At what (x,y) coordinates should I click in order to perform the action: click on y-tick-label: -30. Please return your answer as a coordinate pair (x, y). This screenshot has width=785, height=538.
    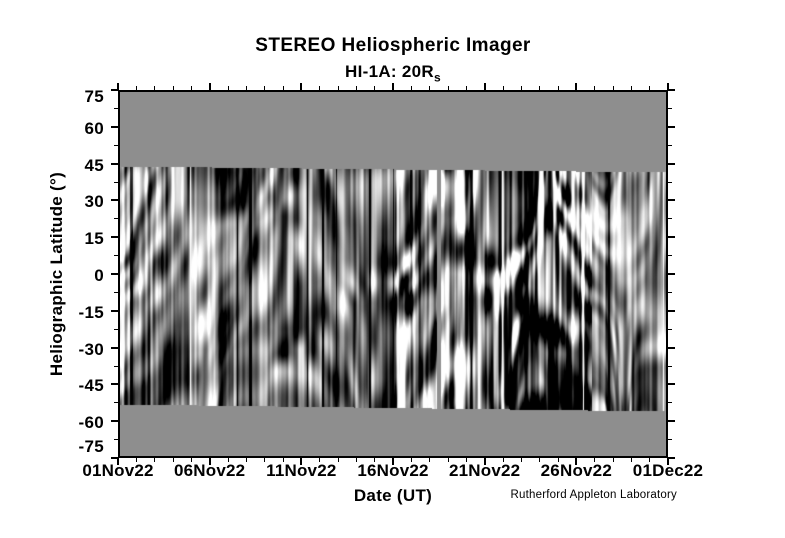
    Looking at the image, I should click on (91, 349).